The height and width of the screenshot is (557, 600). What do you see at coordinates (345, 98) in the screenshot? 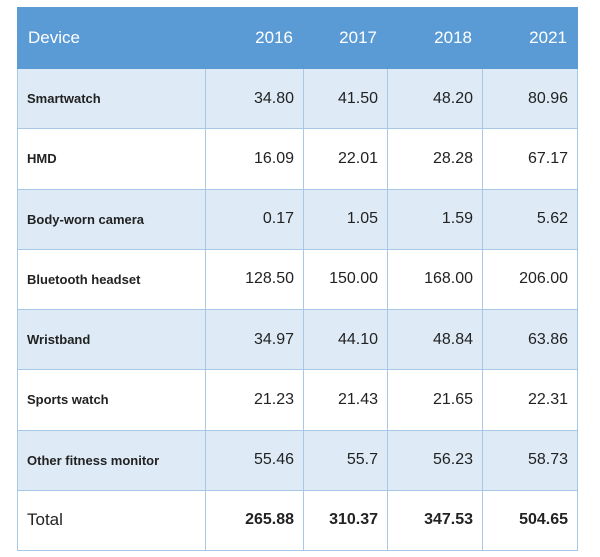
I see `cell-value: 41.50` at bounding box center [345, 98].